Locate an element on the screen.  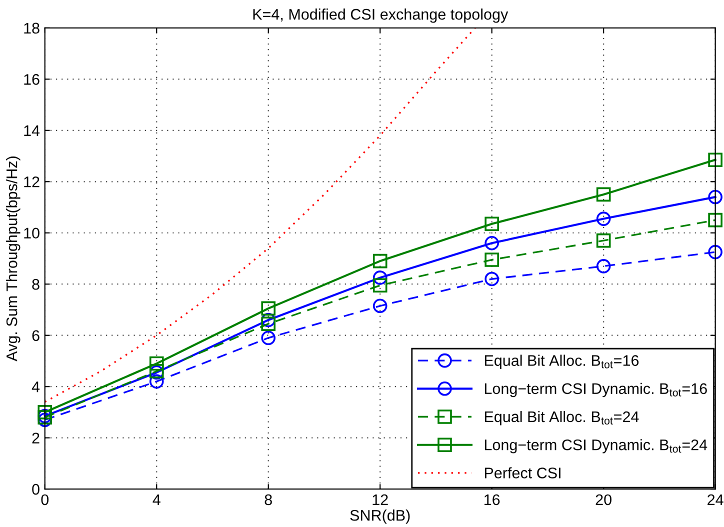
y-tick-label: 2 is located at coordinates (36, 438).